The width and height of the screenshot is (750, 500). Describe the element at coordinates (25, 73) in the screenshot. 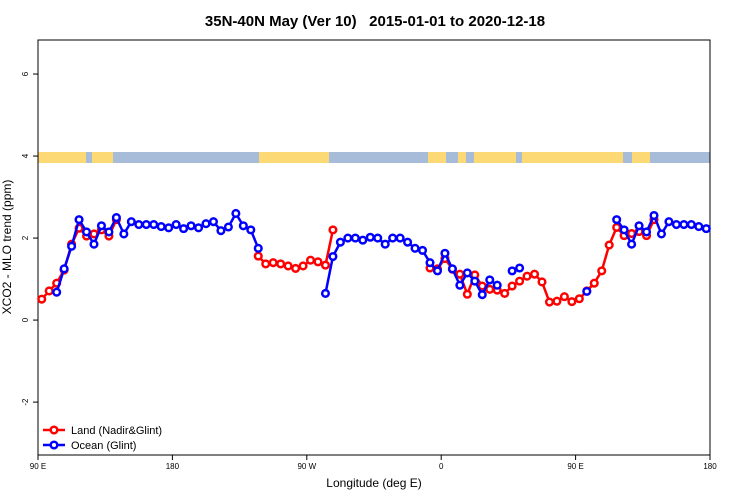

I see `y-tick-label: 6` at that location.